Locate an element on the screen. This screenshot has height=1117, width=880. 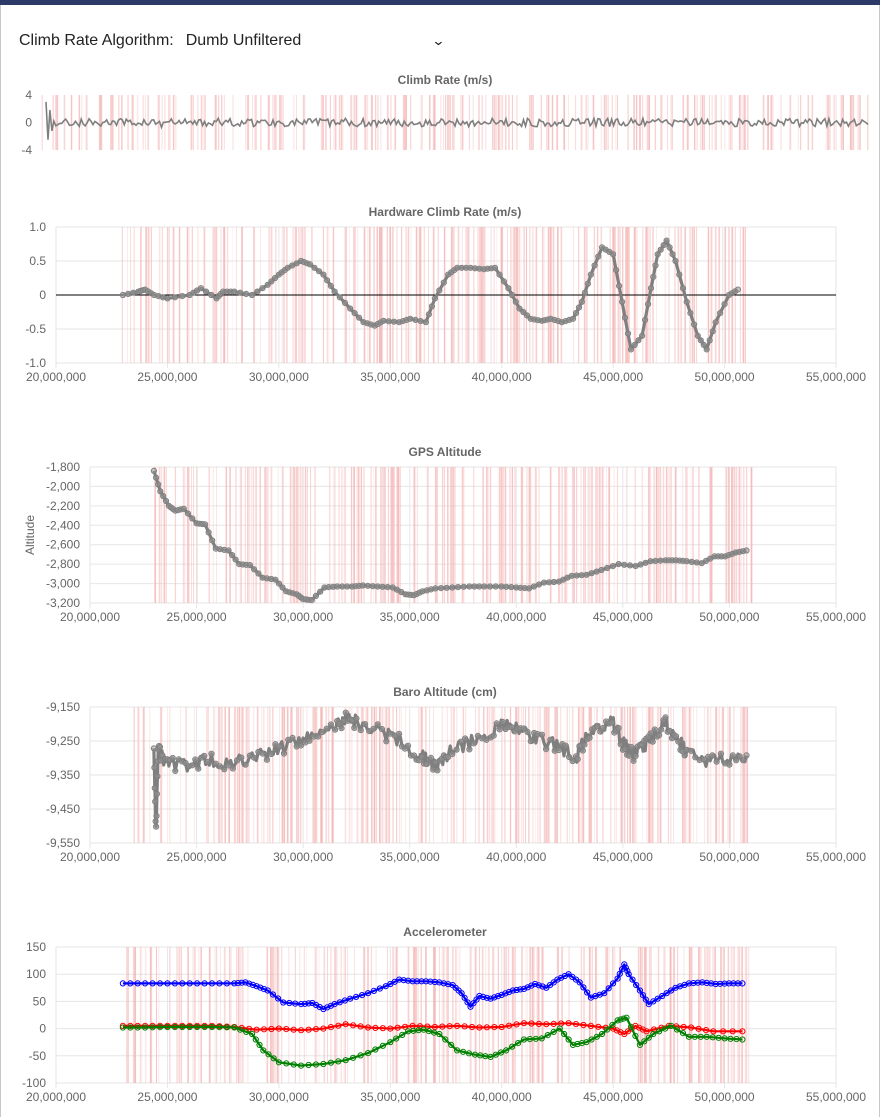
algorithm-label: Climb Rate Algorithm: is located at coordinates (96, 40).